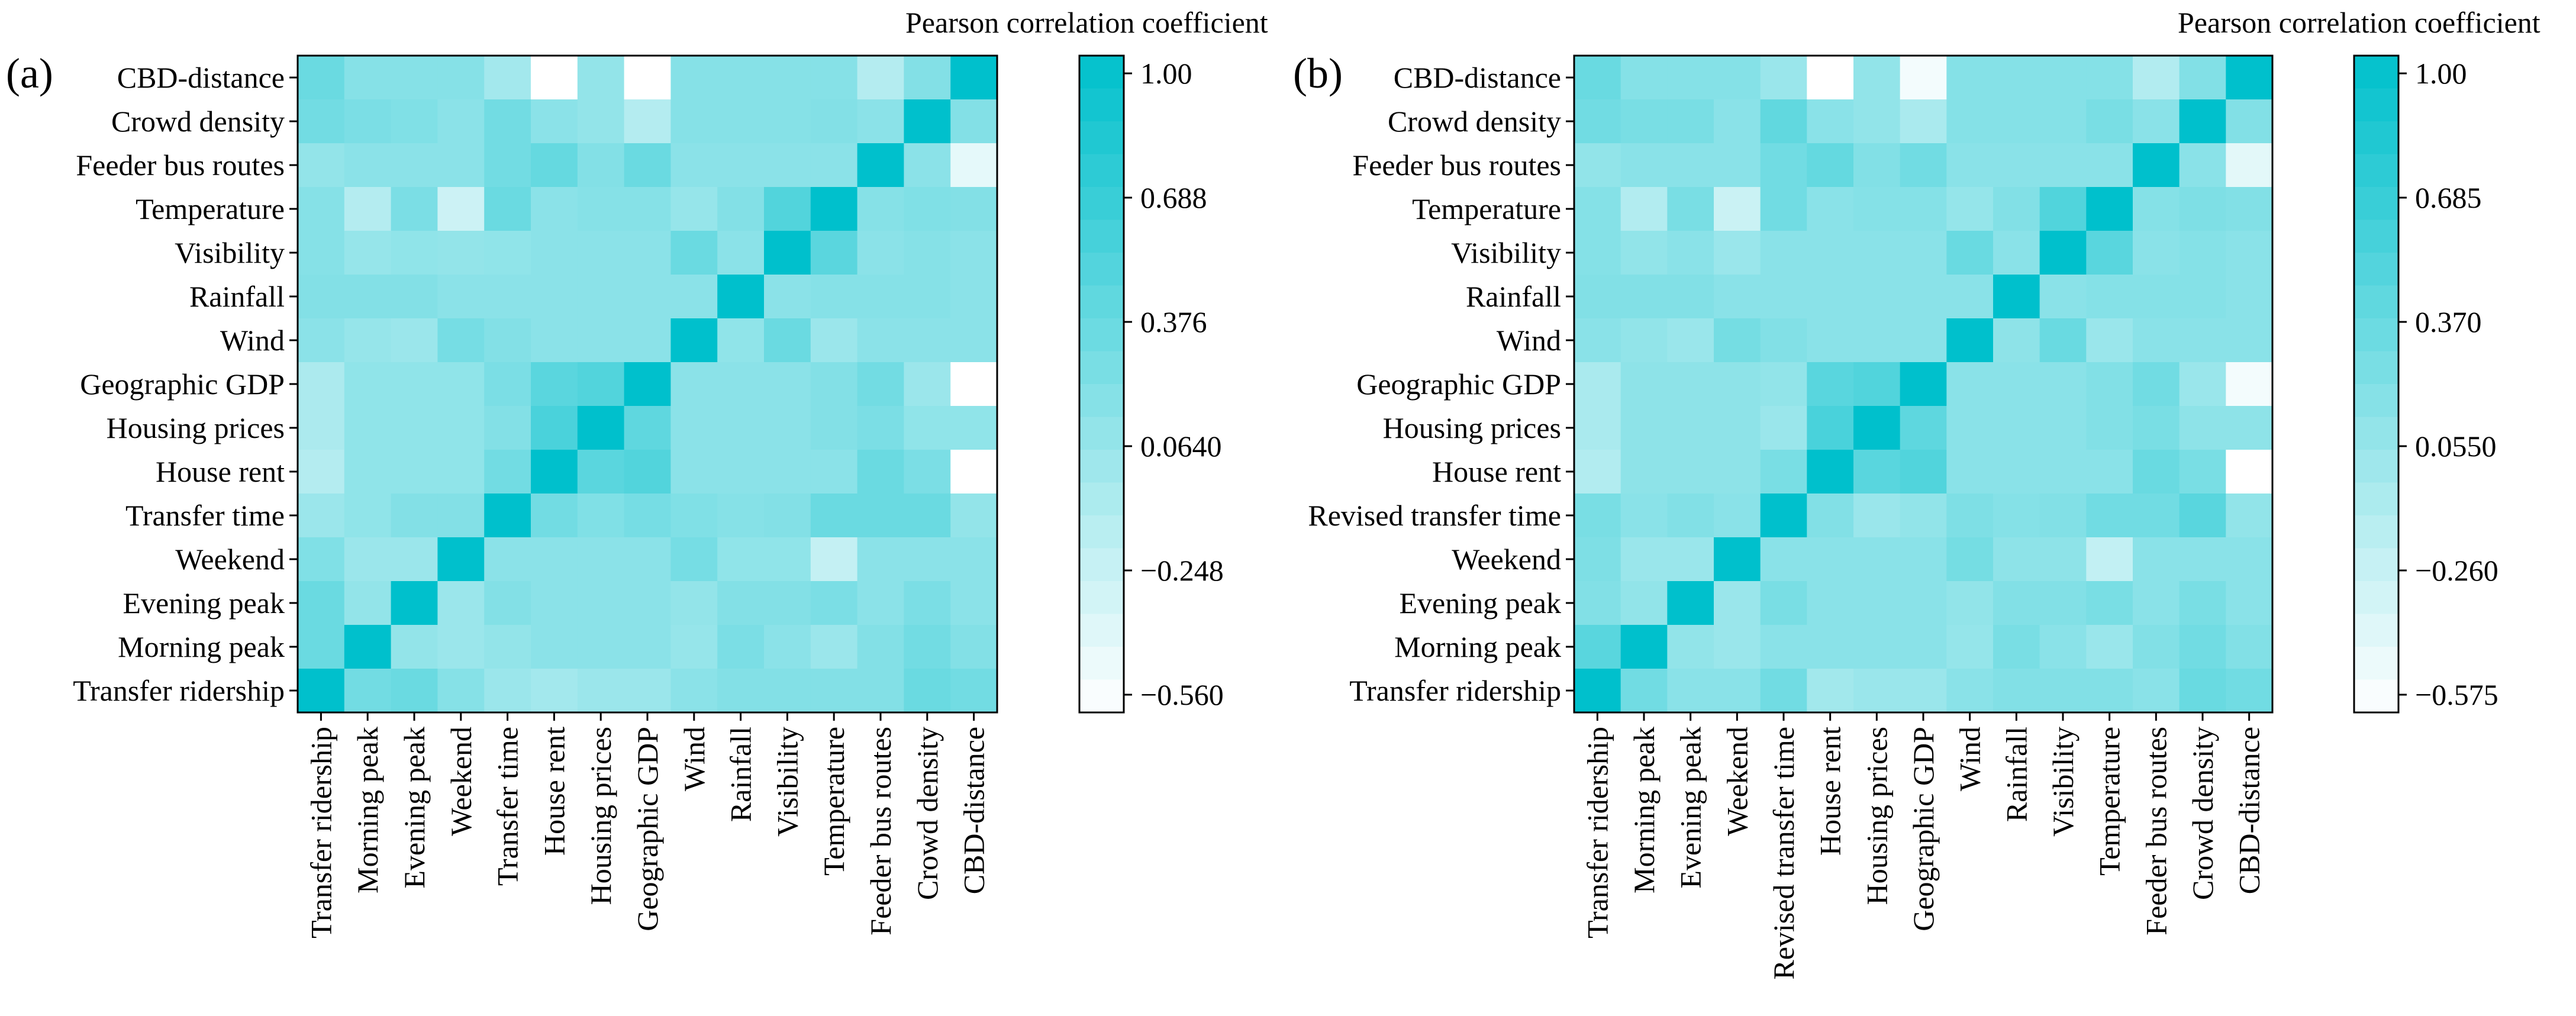 This screenshot has width=2576, height=1016. What do you see at coordinates (2359, 23) in the screenshot?
I see `colorbar-title: Pearson correlation coefficient` at bounding box center [2359, 23].